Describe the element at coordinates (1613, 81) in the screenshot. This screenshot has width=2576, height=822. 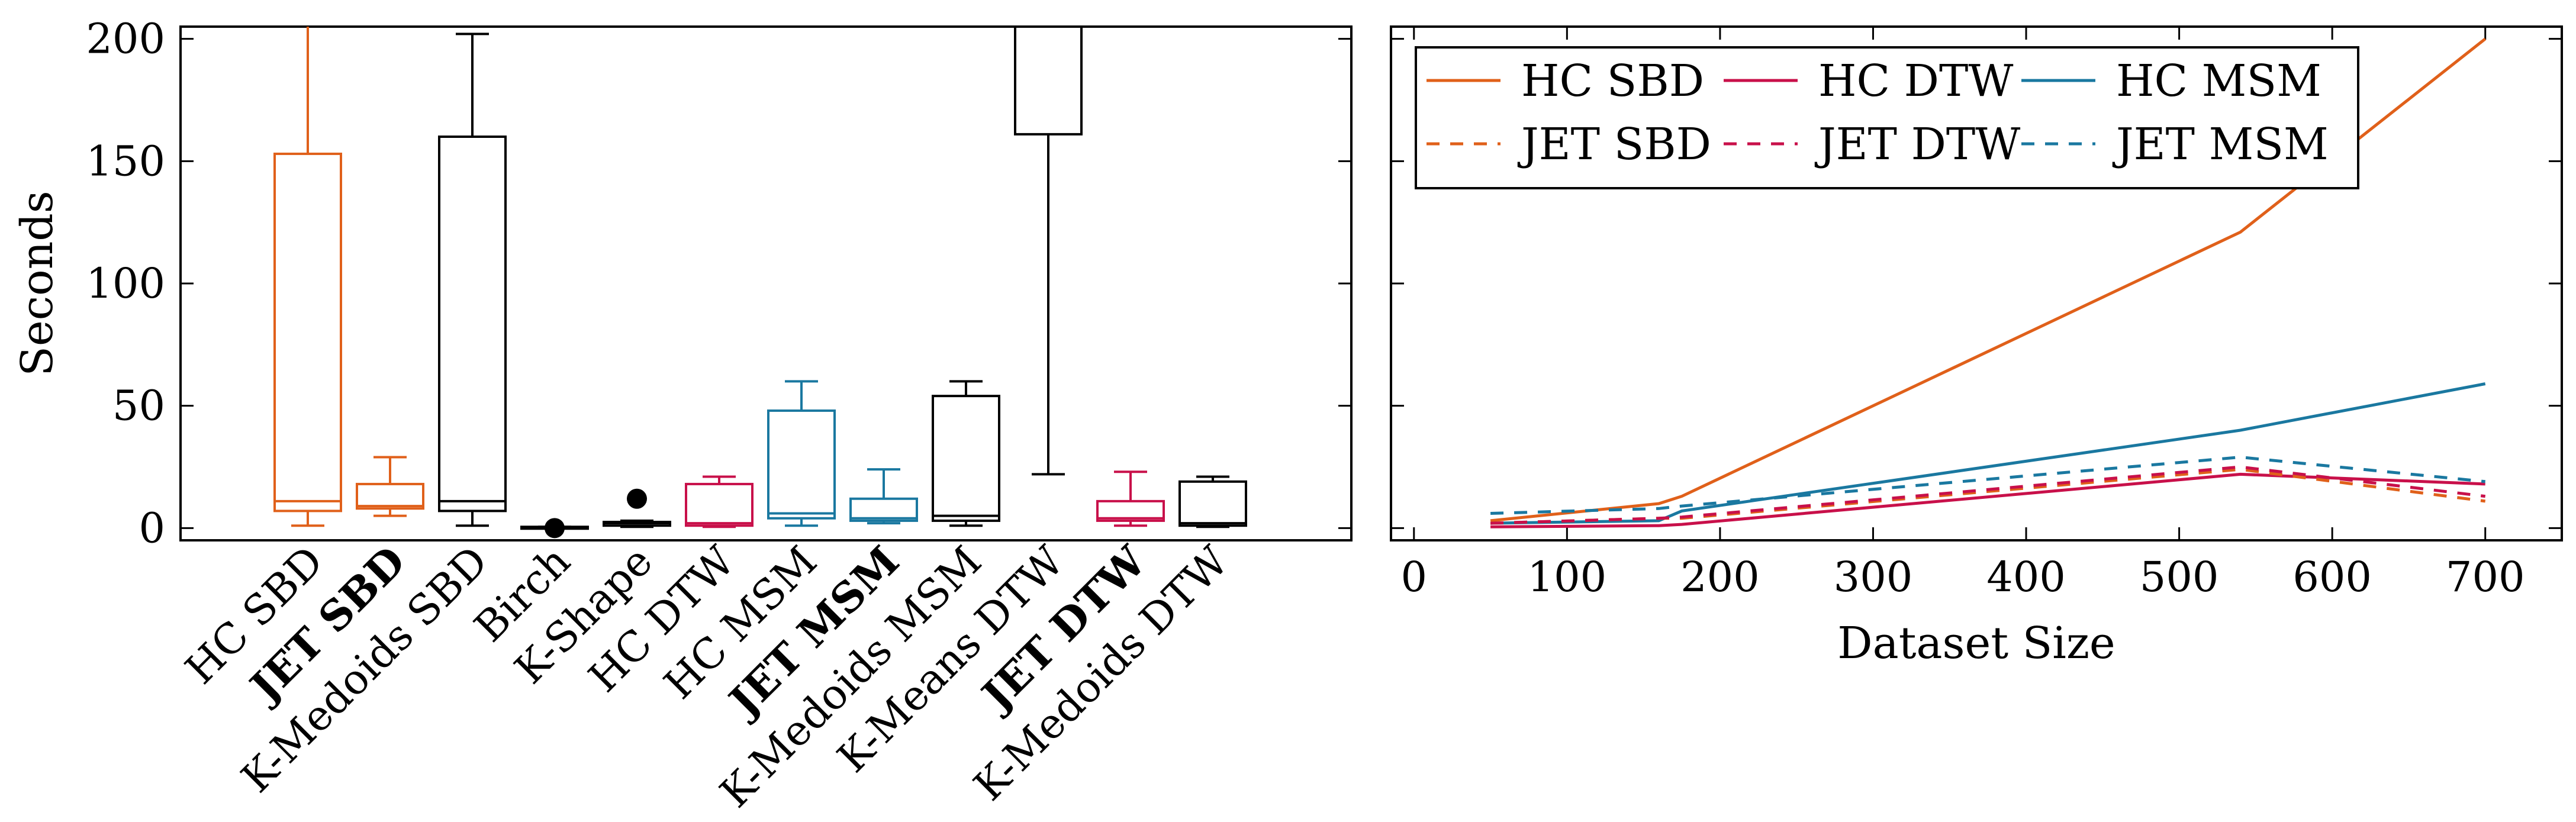
I see `legend-label: HC SBD` at that location.